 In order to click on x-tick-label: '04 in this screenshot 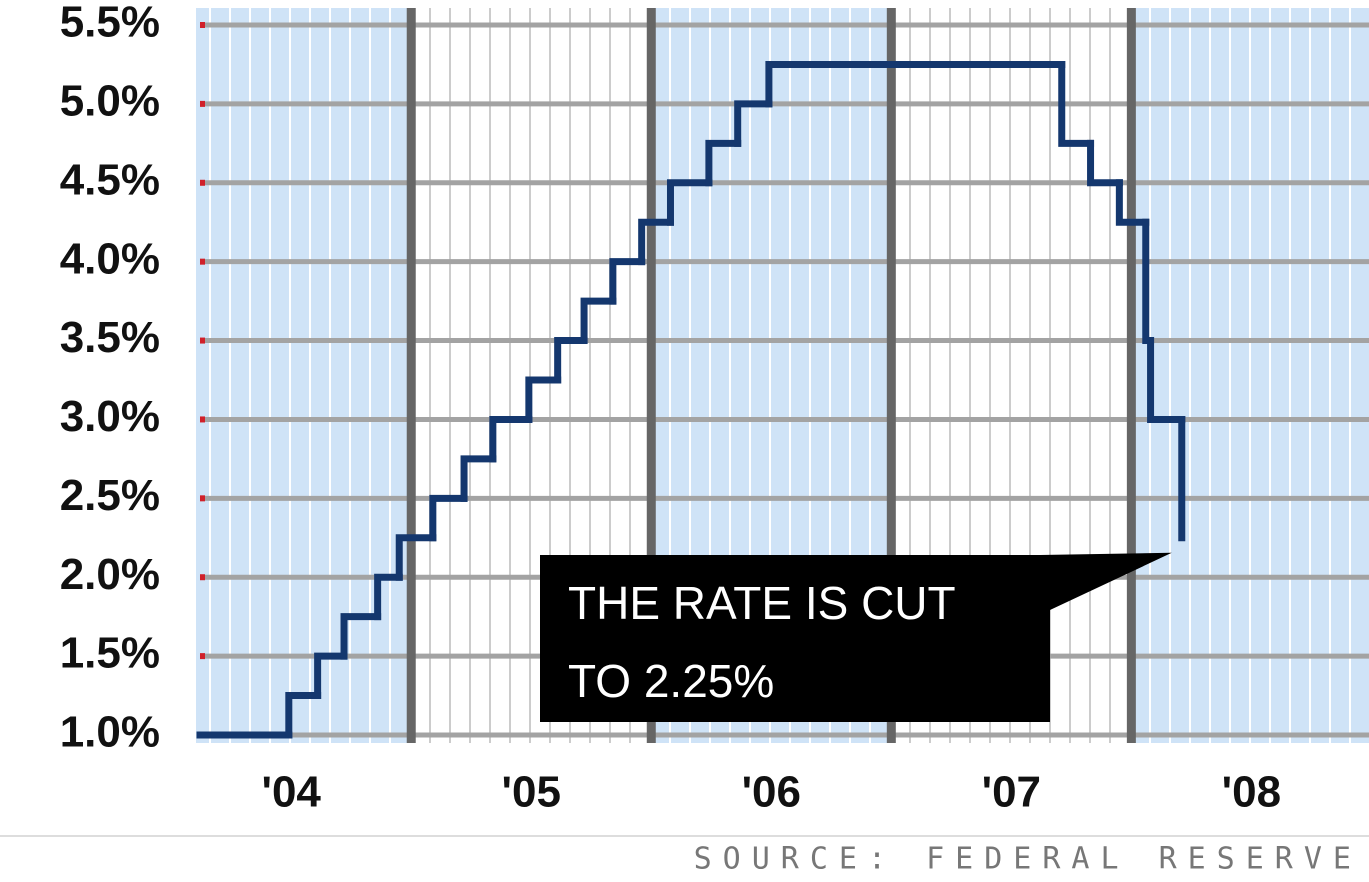, I will do `click(292, 792)`.